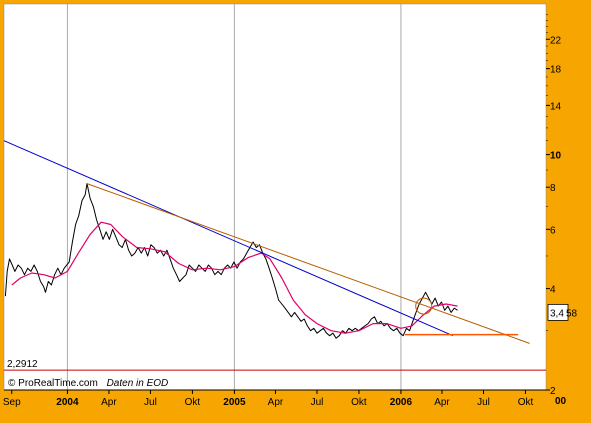  What do you see at coordinates (424, 306) in the screenshot?
I see `breakout-circle` at bounding box center [424, 306].